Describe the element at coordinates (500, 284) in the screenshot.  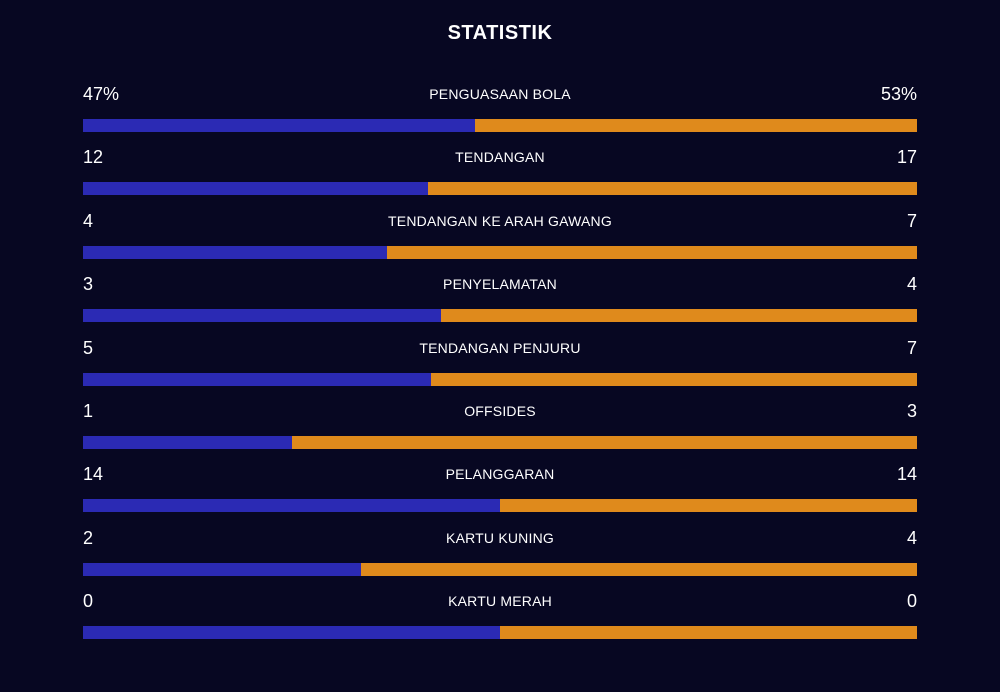
I see `stat-label: PENYELAMATAN` at that location.